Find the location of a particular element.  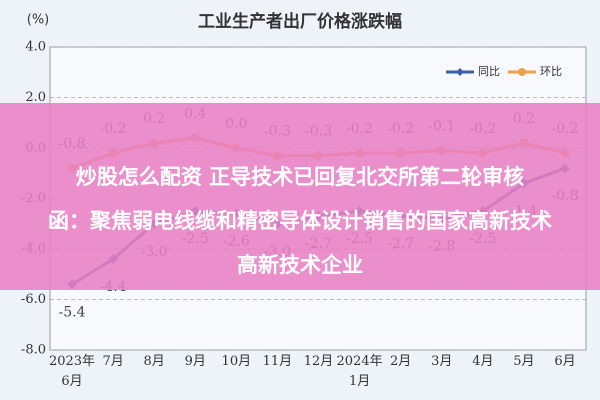

x-tick-label: 2024年 1月 is located at coordinates (359, 371).